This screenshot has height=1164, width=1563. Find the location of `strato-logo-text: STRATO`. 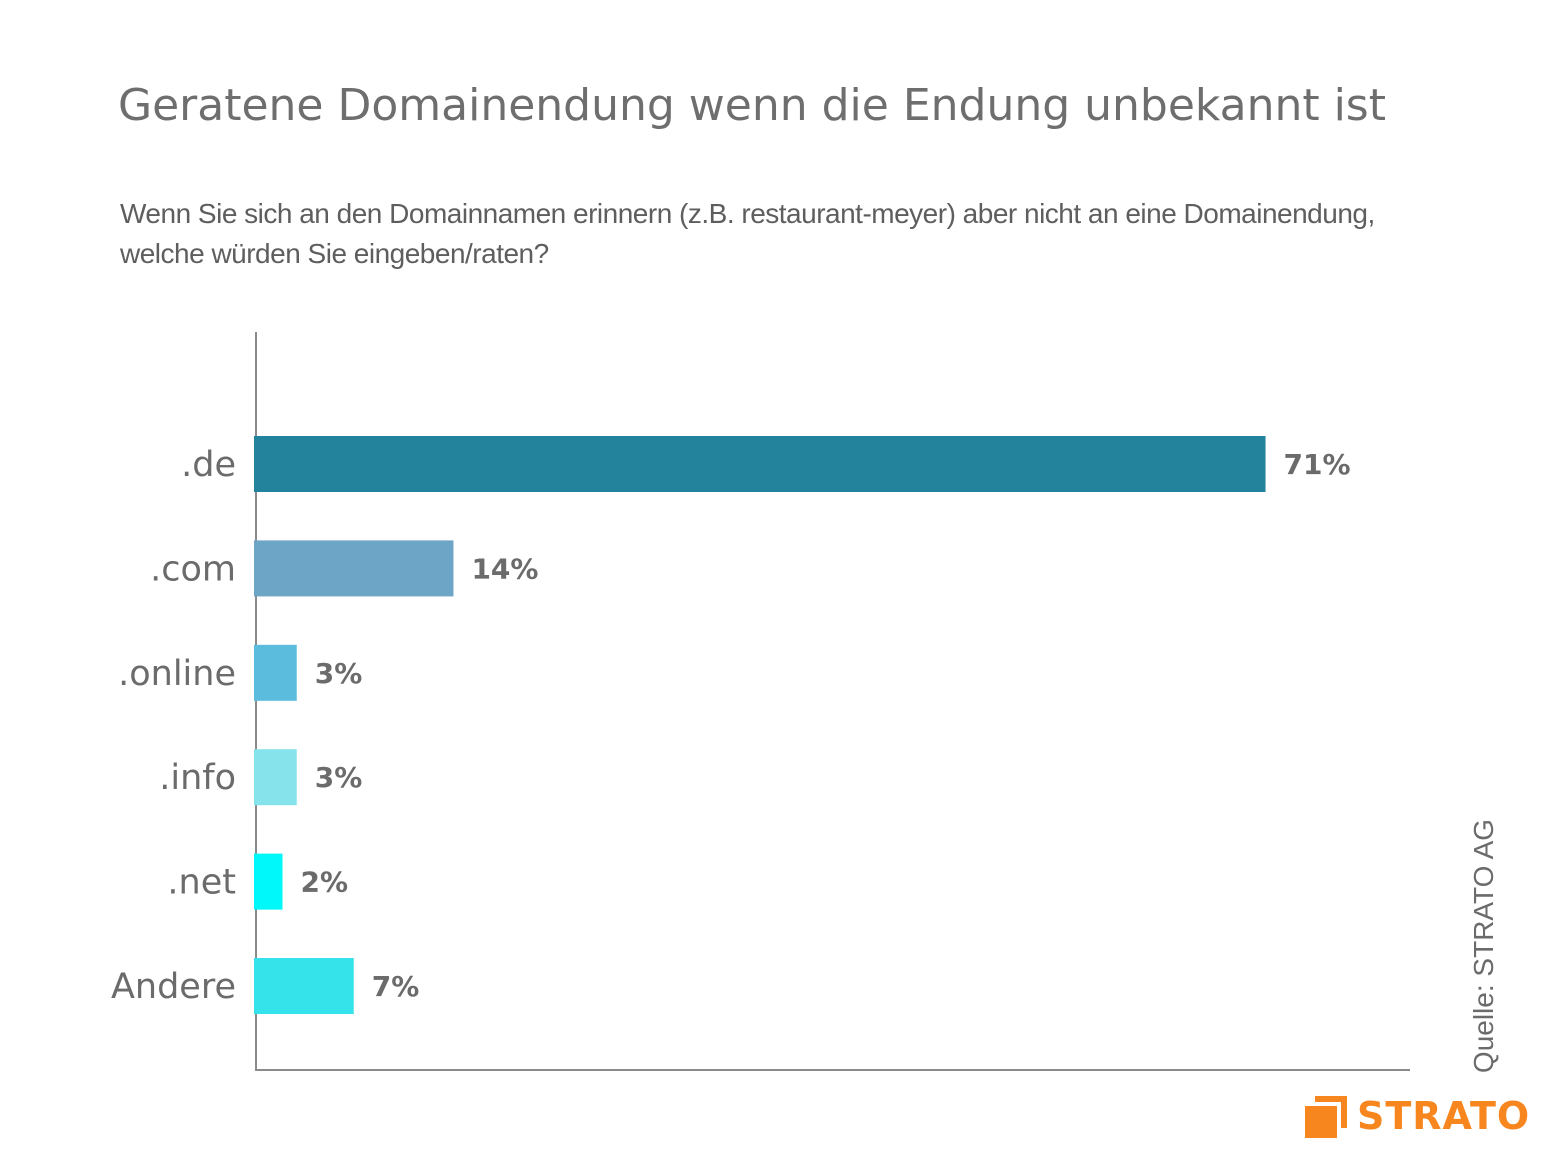

strato-logo-text: STRATO is located at coordinates (1444, 1116).